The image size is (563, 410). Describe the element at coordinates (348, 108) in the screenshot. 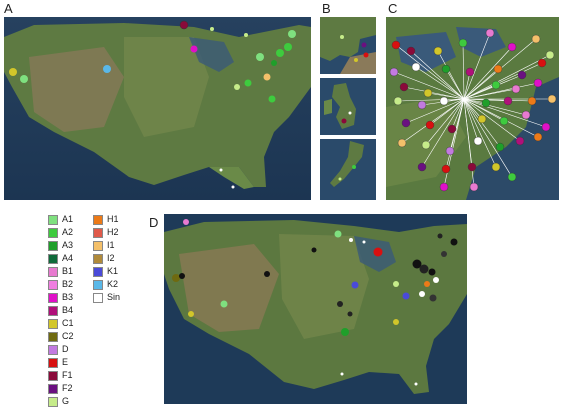

I see `world-inset-maps` at that location.